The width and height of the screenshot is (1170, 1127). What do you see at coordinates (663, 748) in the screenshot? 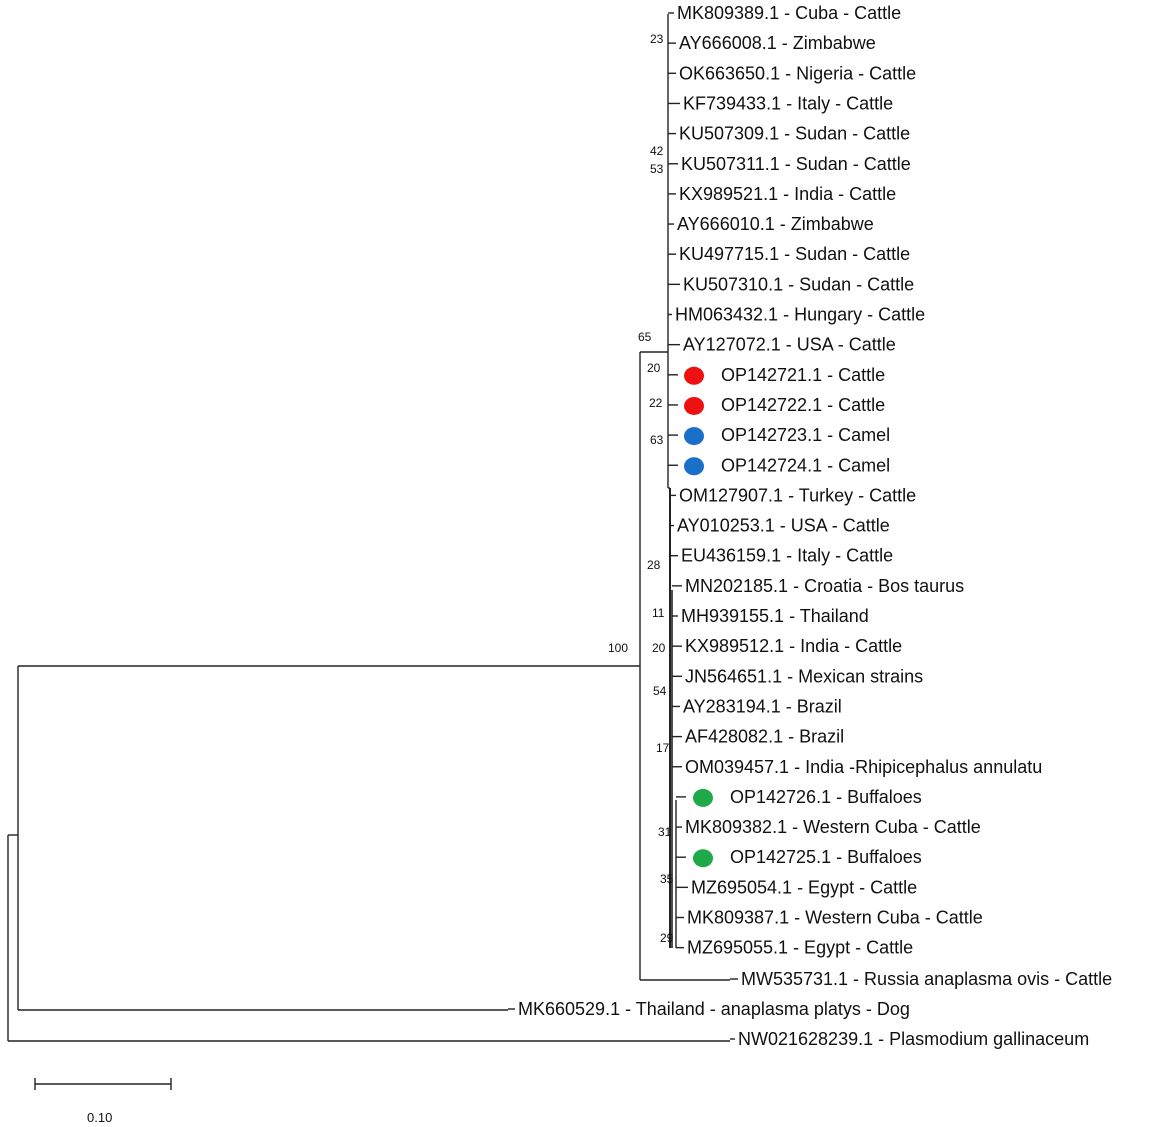
I see `bootstrap-value: 17` at bounding box center [663, 748].